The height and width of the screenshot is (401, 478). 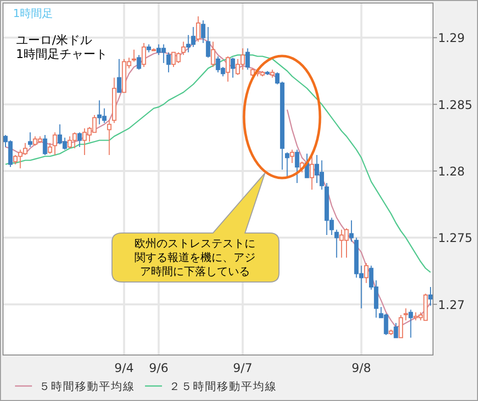 I want to click on text: ユーロ/米ドル 1時間足チャート, so click(x=62, y=47).